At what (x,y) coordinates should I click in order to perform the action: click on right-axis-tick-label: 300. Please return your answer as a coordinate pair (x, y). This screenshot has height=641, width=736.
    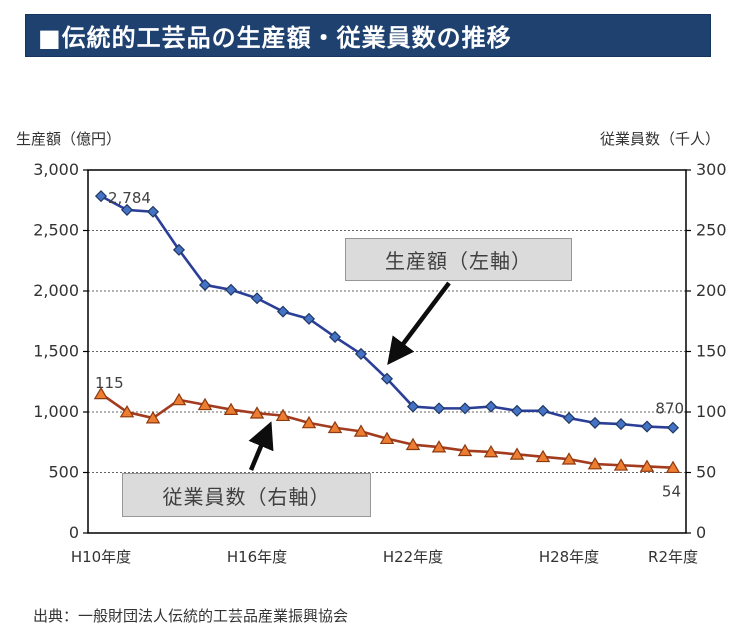
    Looking at the image, I should click on (711, 169).